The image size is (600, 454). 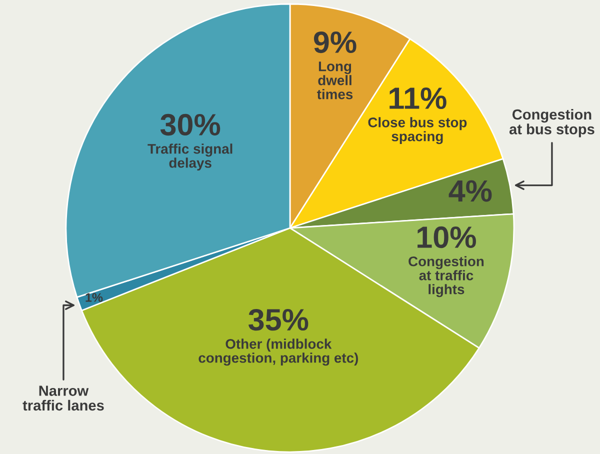 I want to click on slice-label: Congestion at traffic lights, so click(x=446, y=277).